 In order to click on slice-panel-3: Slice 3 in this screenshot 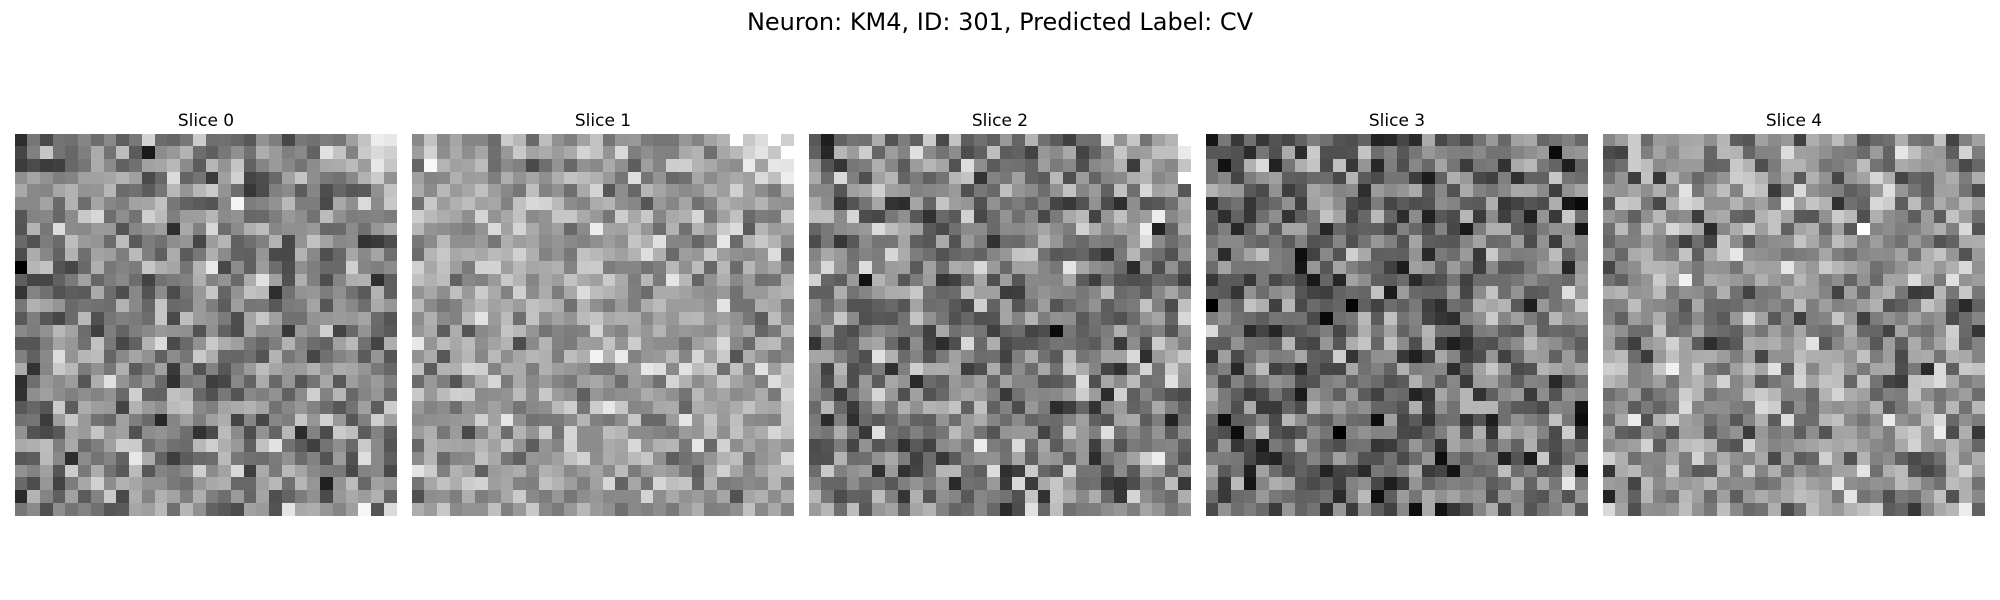, I will do `click(1397, 313)`.